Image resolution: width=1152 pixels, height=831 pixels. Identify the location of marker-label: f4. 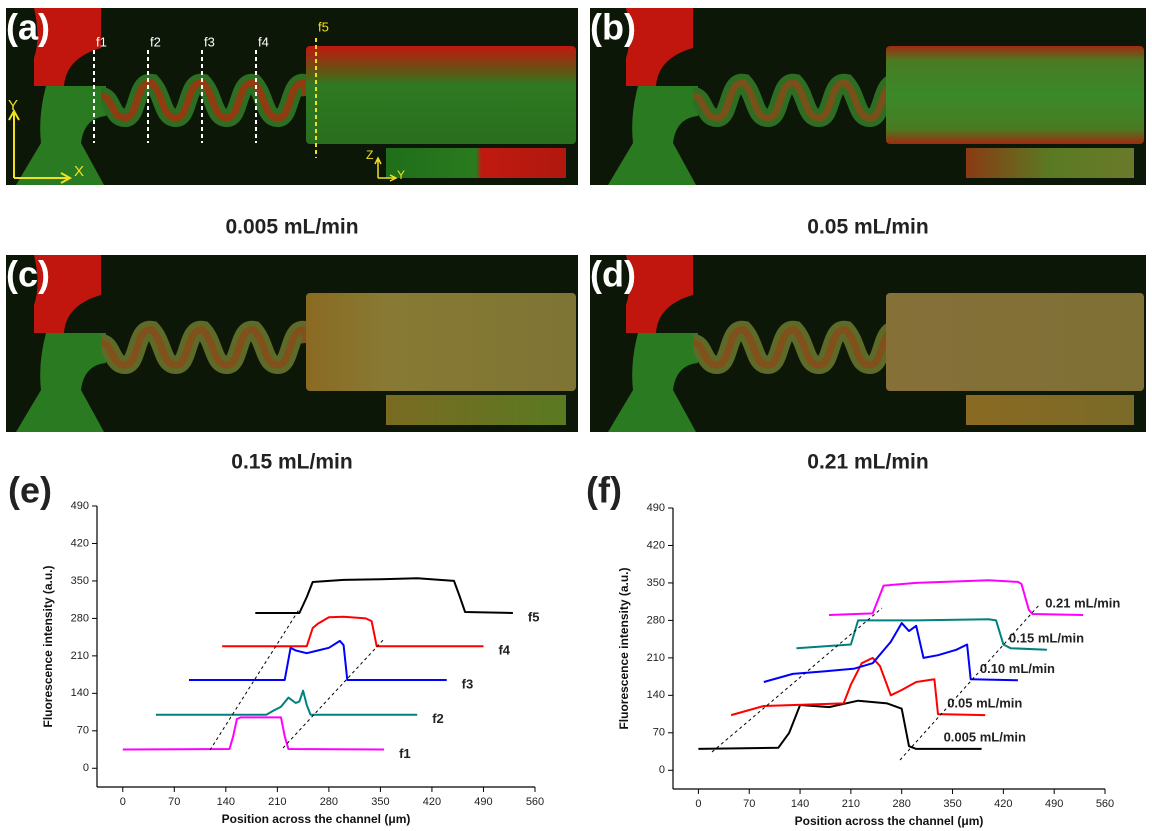
(263, 41).